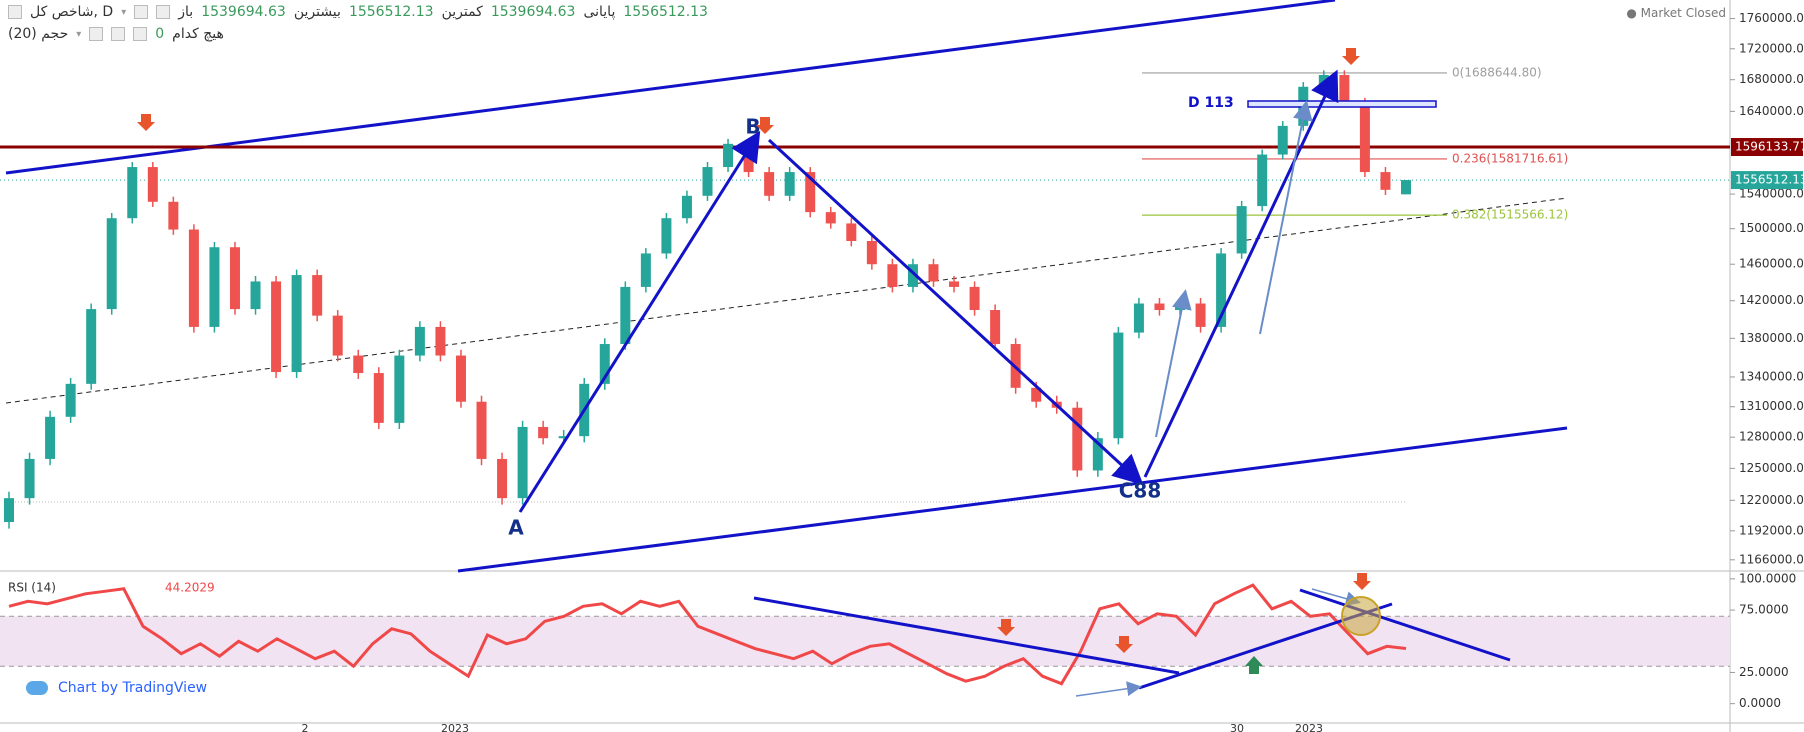  What do you see at coordinates (1771, 406) in the screenshot?
I see `y-tick-label: 1310000.00` at bounding box center [1771, 406].